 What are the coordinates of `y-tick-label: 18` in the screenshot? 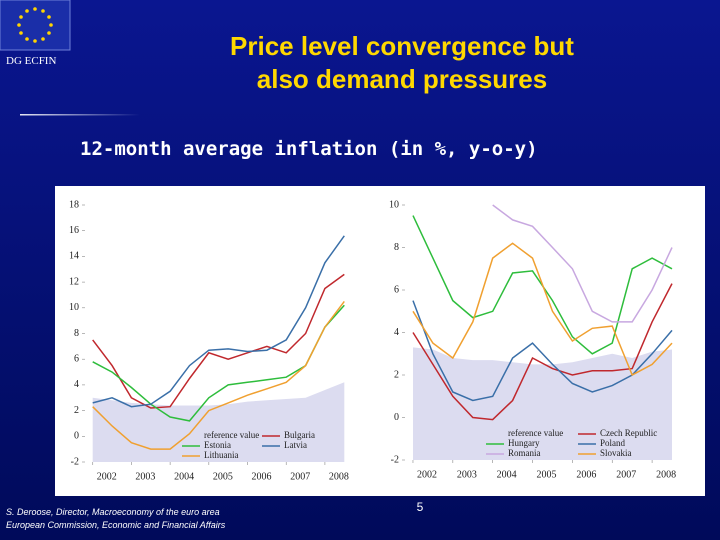 It's located at (74, 204).